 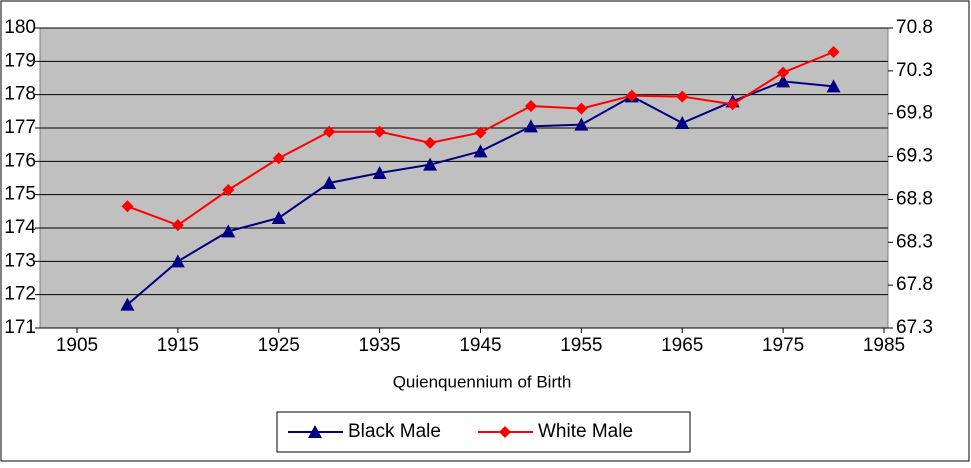 What do you see at coordinates (884, 345) in the screenshot?
I see `x-tick-label: 1985` at bounding box center [884, 345].